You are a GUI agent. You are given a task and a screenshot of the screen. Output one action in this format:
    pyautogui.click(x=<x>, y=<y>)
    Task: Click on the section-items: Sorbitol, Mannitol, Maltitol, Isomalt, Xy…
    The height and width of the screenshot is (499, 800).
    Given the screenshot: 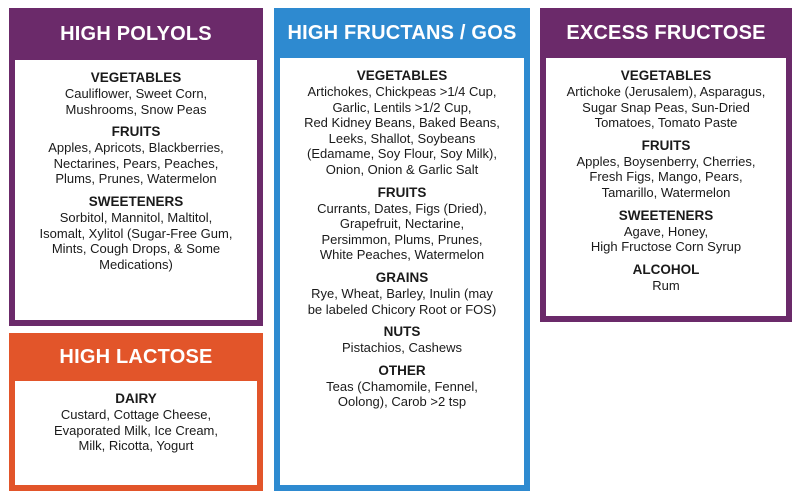 What is the action you would take?
    pyautogui.click(x=136, y=241)
    